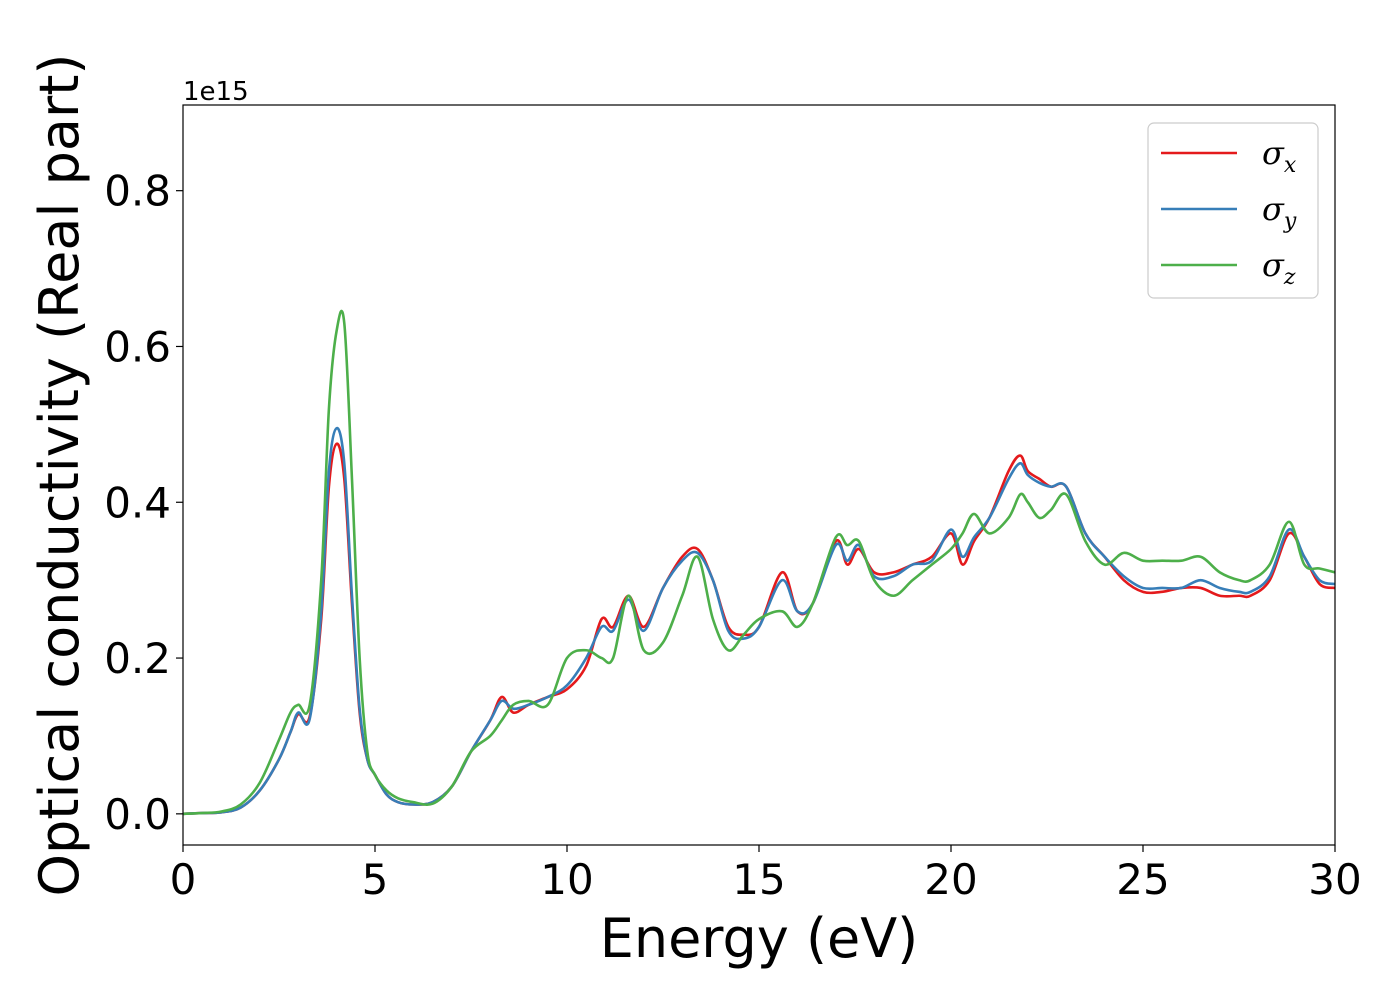 The image size is (1400, 1000). I want to click on y-axis-label: Optical conductivity (Real part), so click(59, 475).